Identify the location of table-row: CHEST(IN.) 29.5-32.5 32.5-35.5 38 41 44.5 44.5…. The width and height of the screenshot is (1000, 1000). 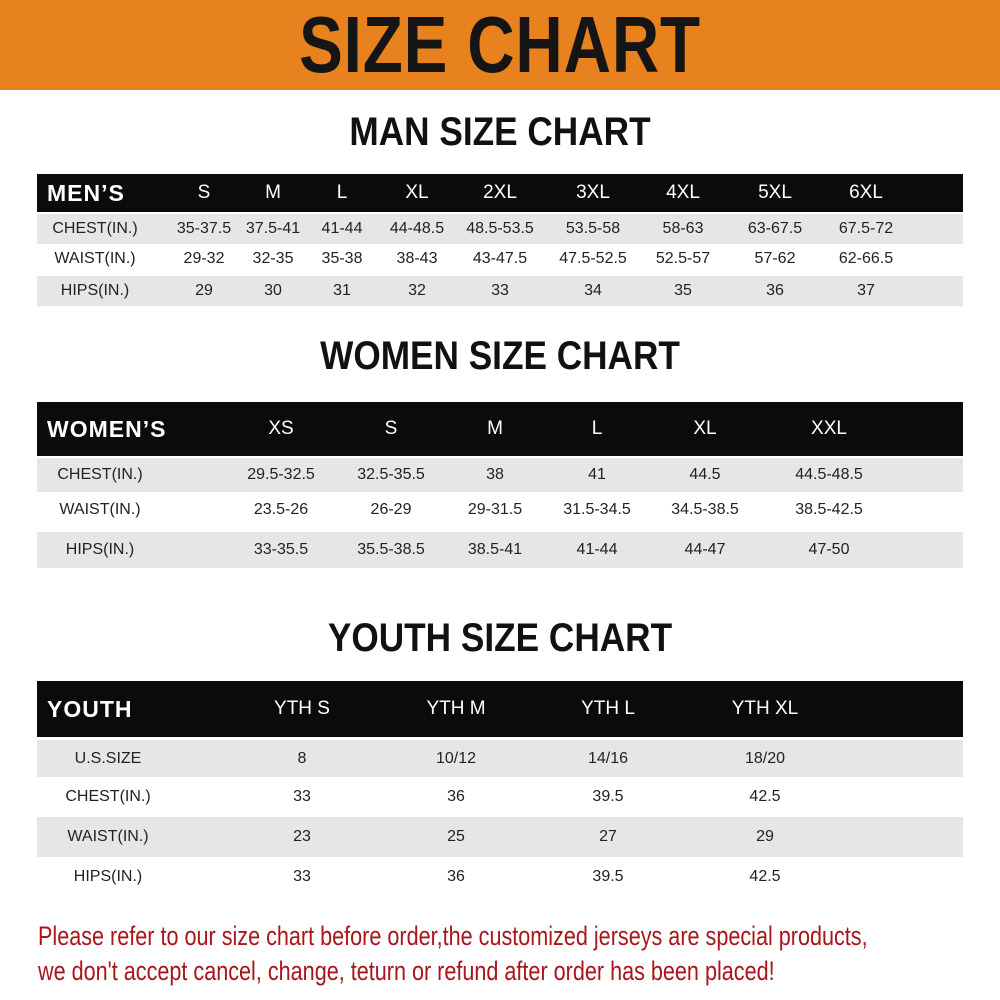
(500, 475).